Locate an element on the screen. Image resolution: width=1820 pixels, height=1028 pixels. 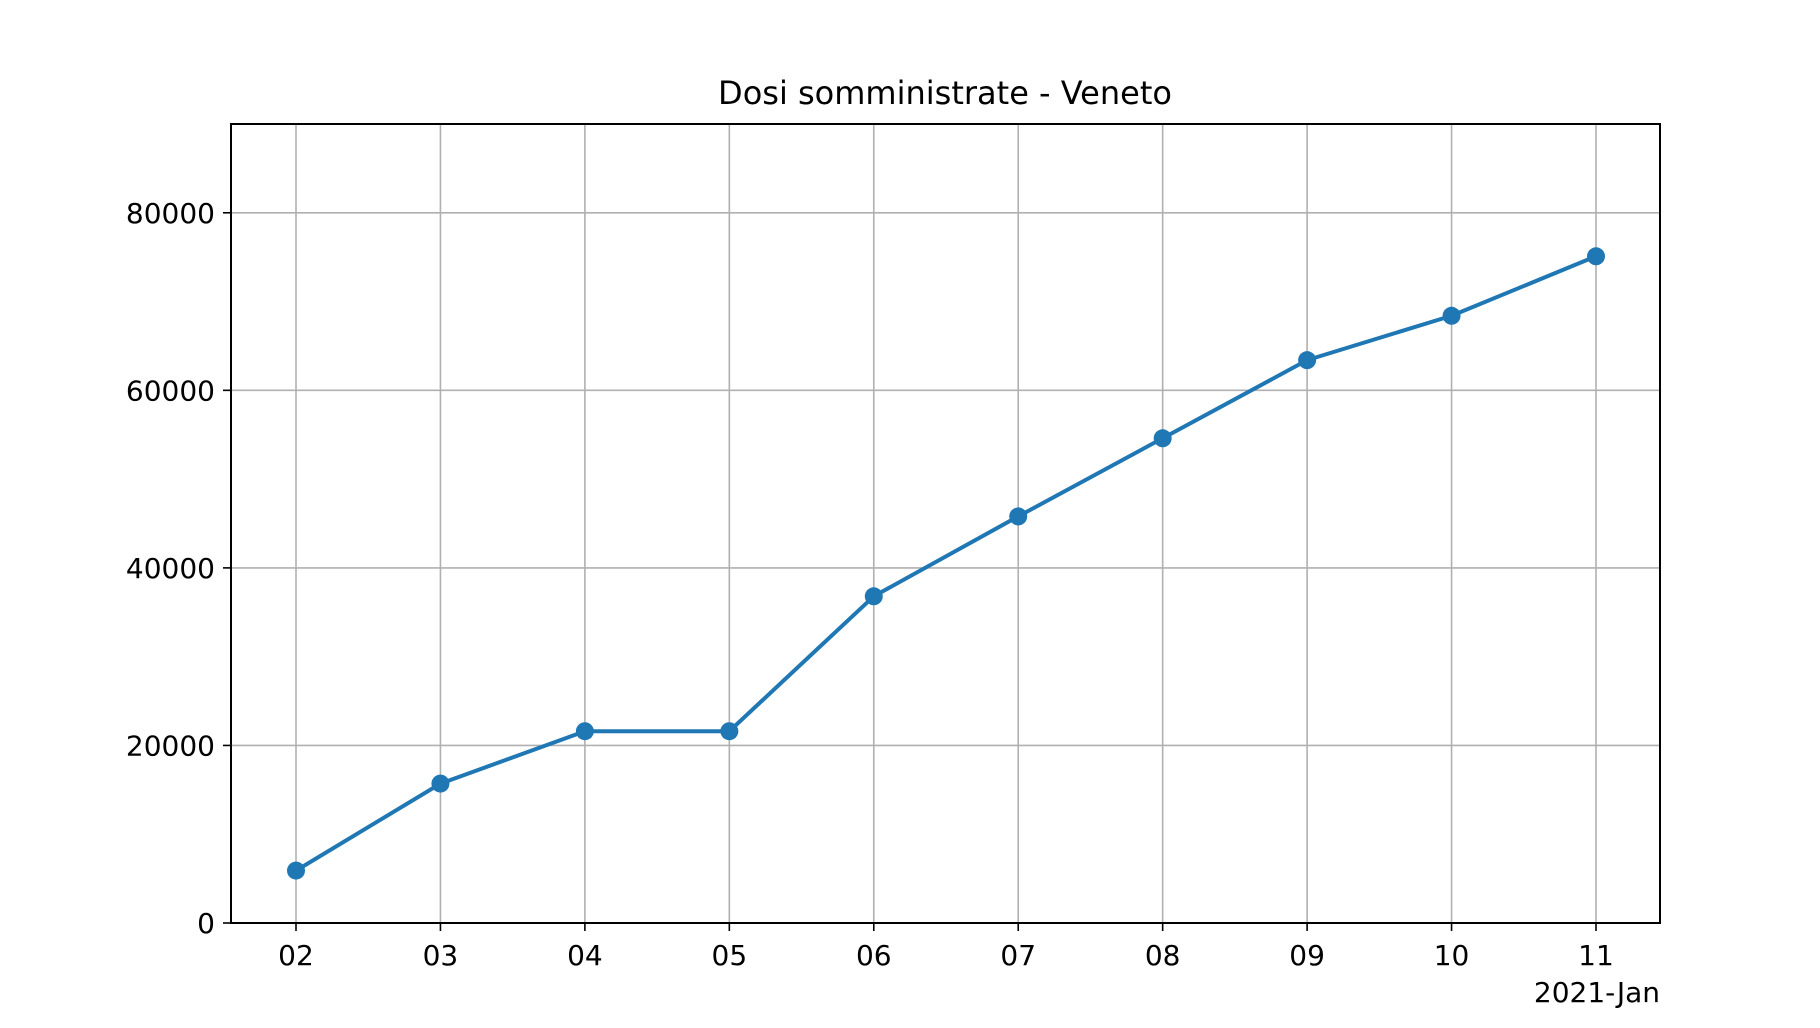
x-tick-label: 10 is located at coordinates (1452, 955).